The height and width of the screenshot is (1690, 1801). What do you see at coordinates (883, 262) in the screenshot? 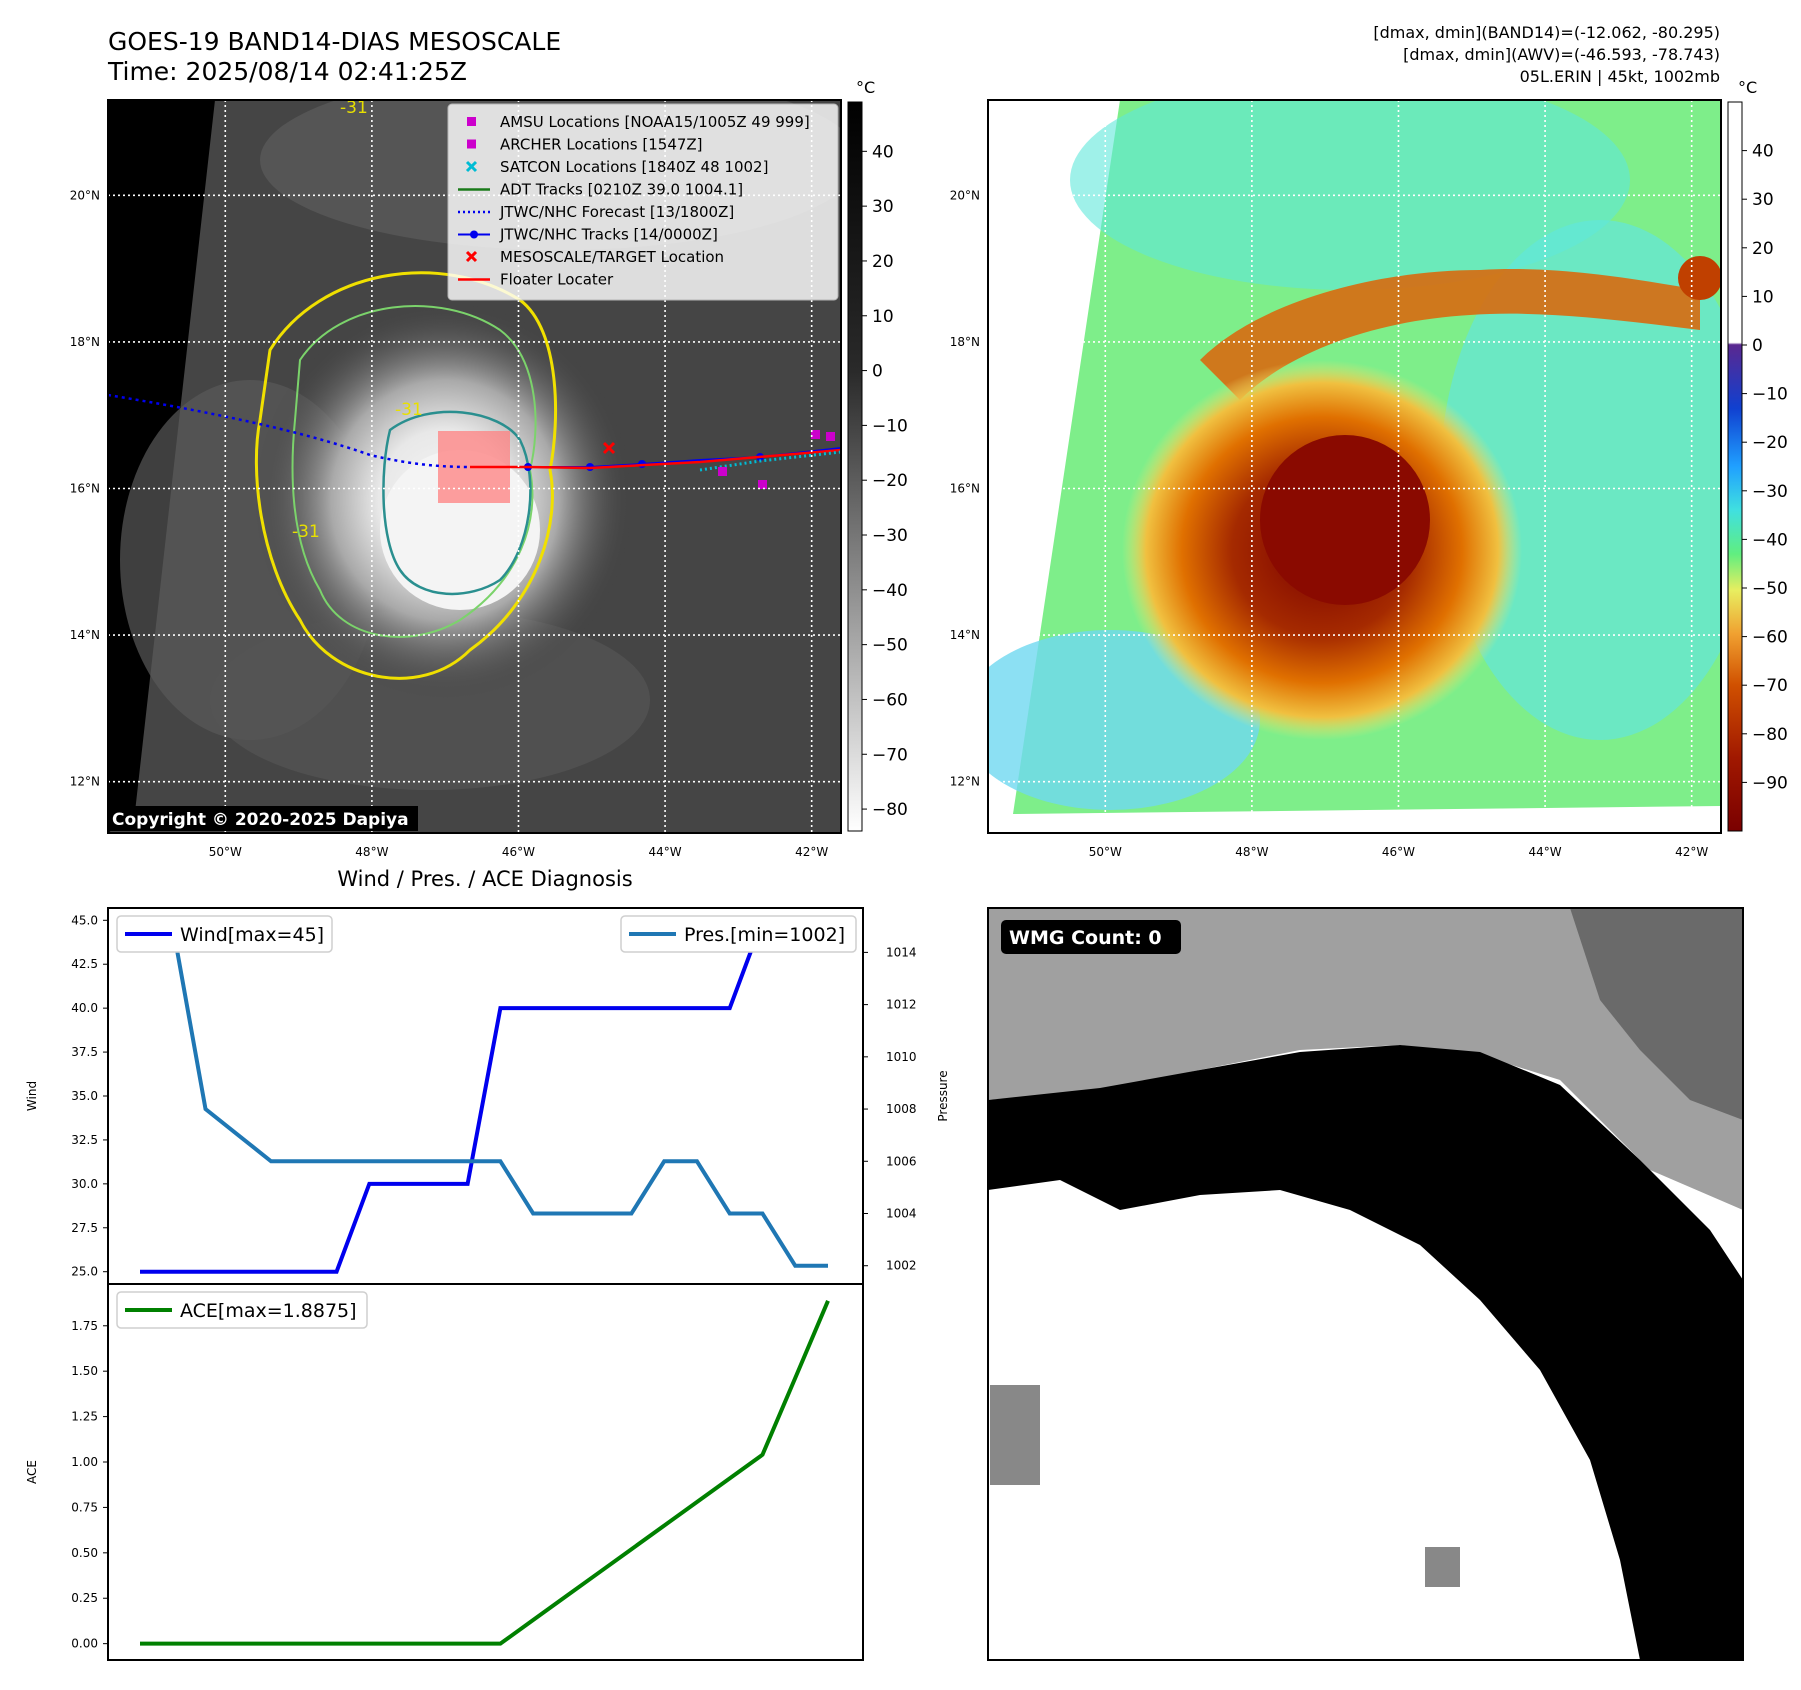
I see `colorbar-tick-label: 20` at bounding box center [883, 262].